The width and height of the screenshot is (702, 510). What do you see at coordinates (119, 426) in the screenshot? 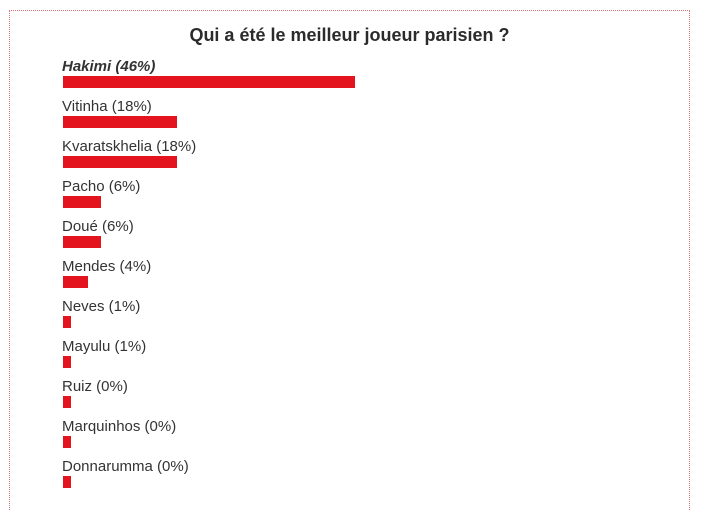
I see `poll-option-label: Marquinhos (0%)` at bounding box center [119, 426].